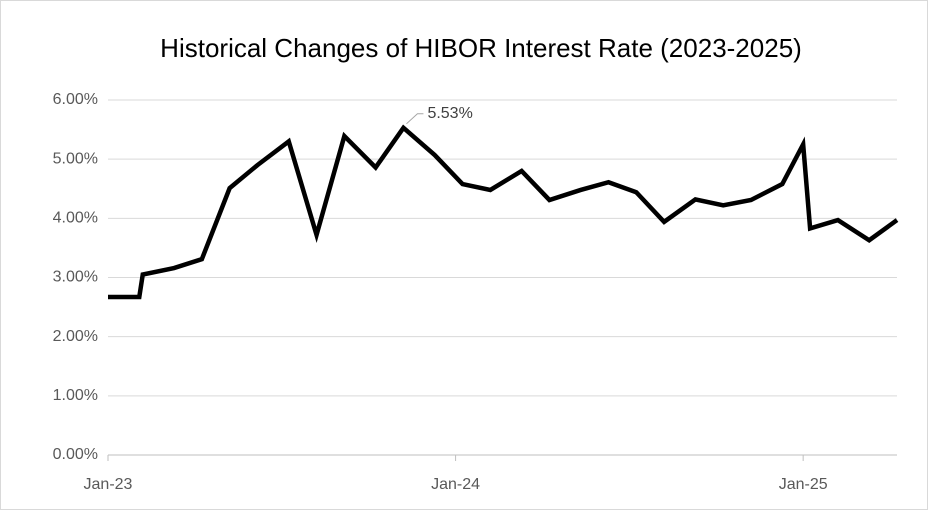 This screenshot has height=510, width=928. What do you see at coordinates (75, 395) in the screenshot?
I see `y-tick-label: 1.00%` at bounding box center [75, 395].